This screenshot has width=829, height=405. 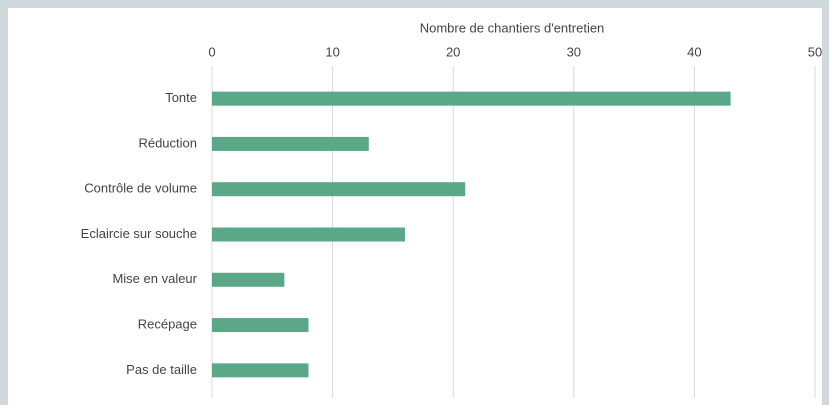 I want to click on y-tick-label: Mise en valeur, so click(x=154, y=278).